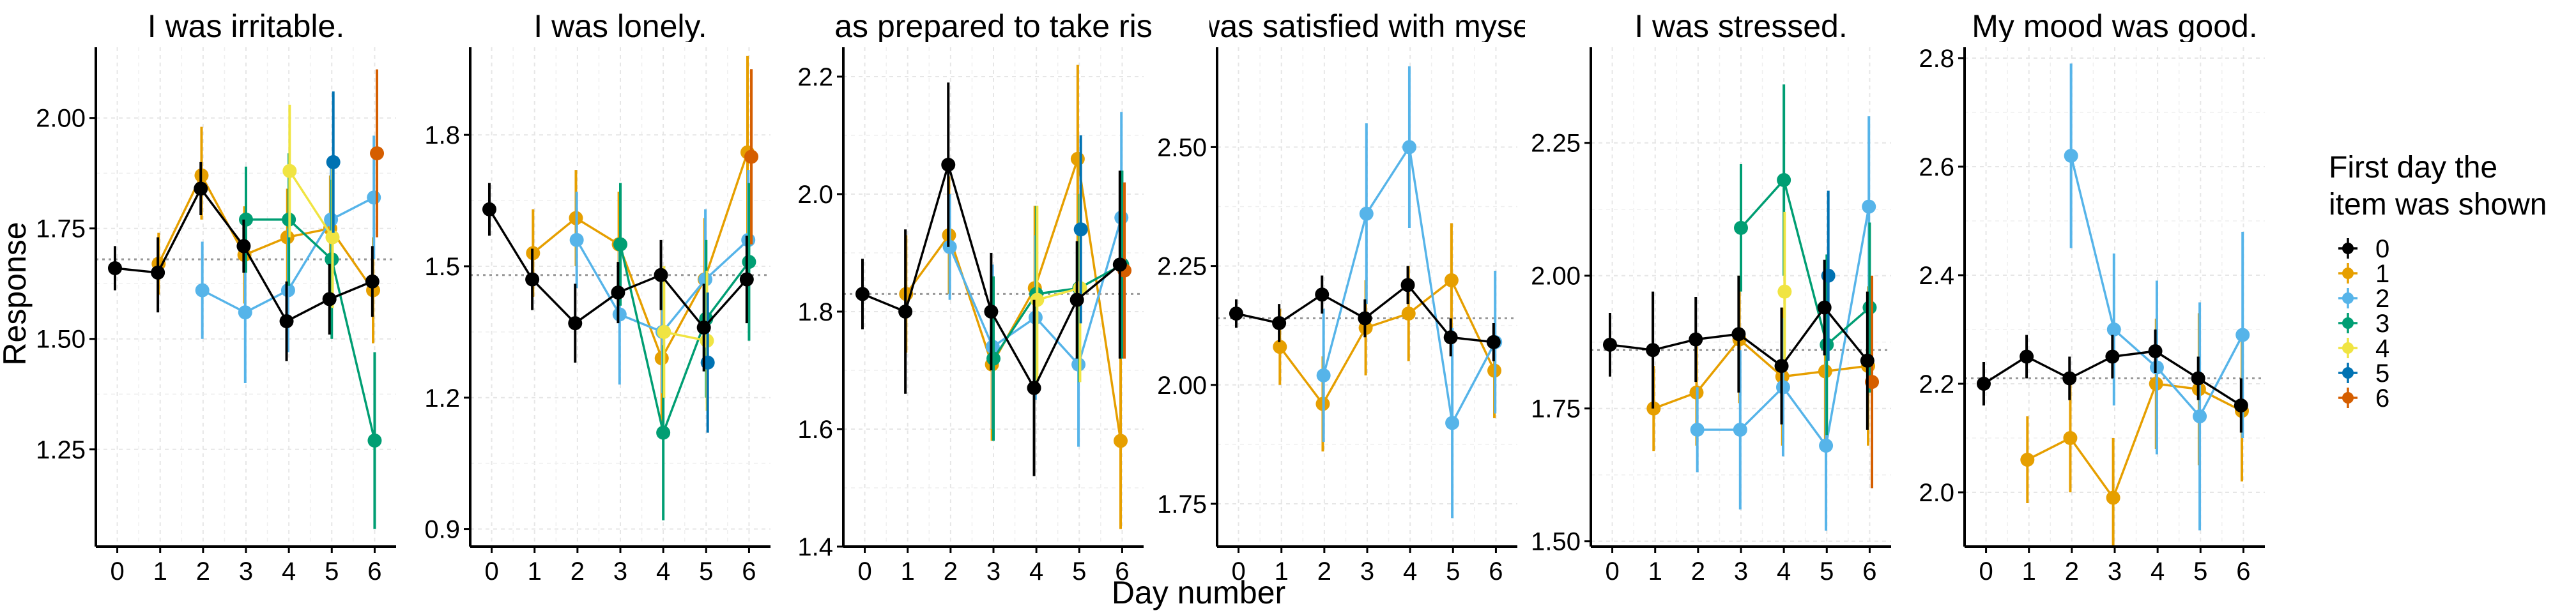 The width and height of the screenshot is (2576, 613). I want to click on y-axis-label: Response, so click(16, 293).